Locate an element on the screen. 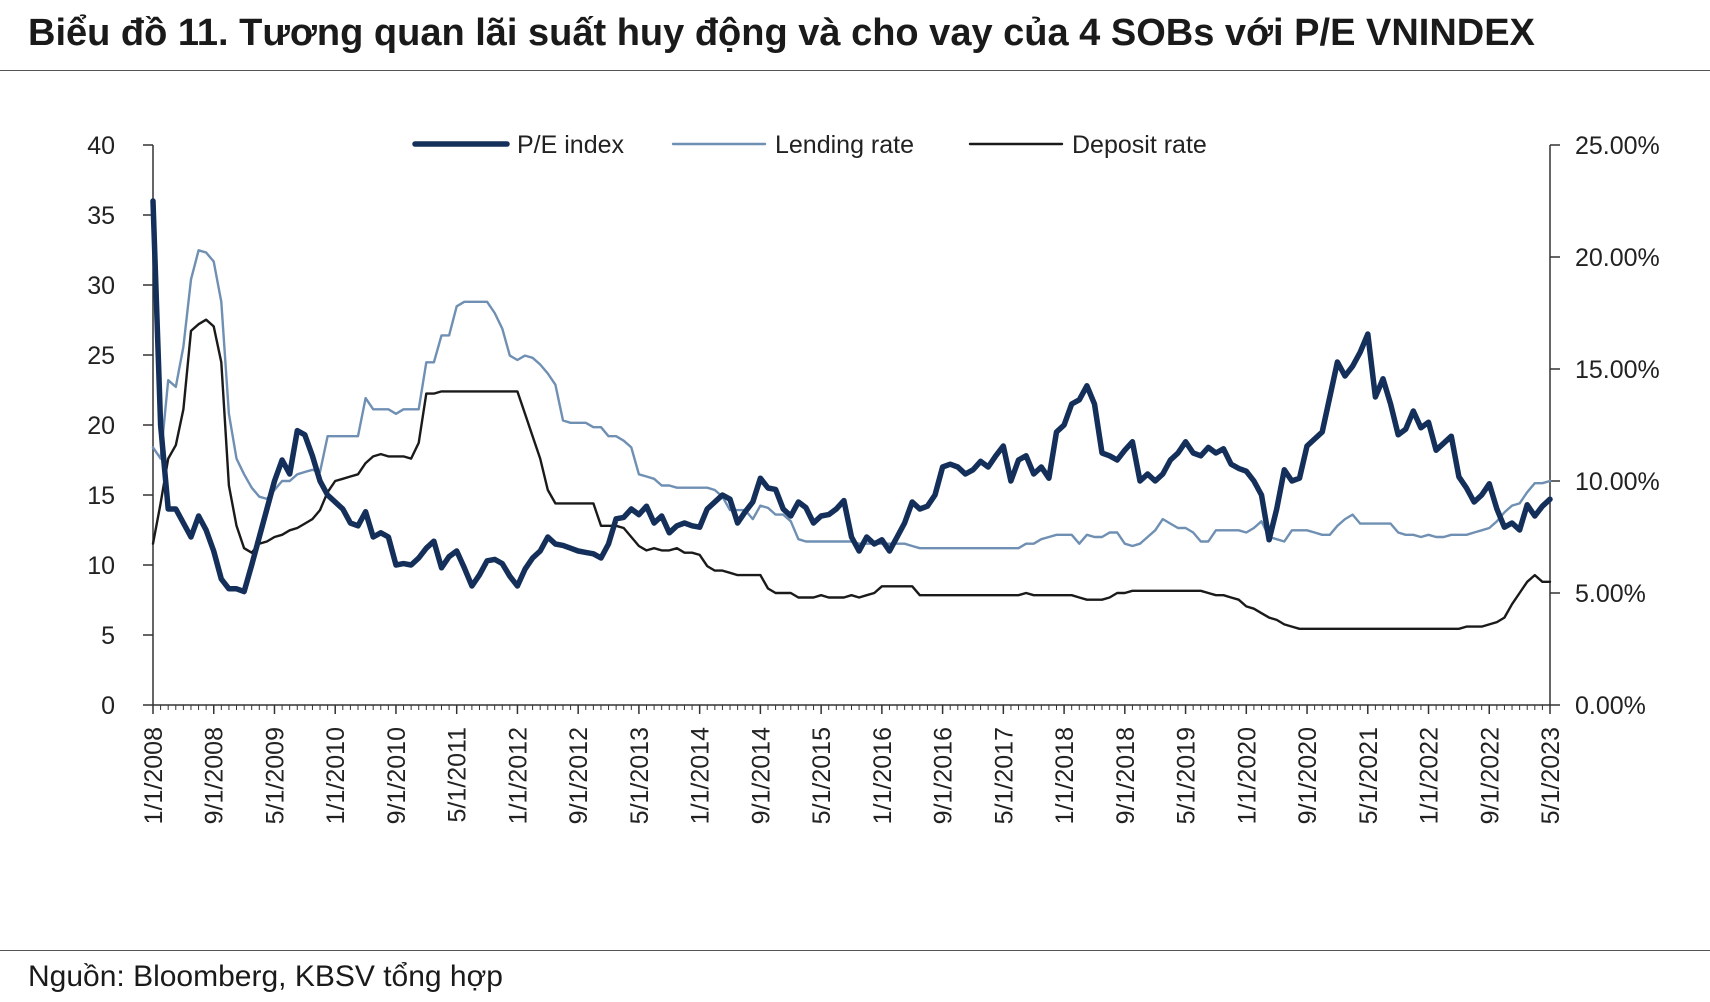  x-tick-label: 9/1/2016 is located at coordinates (944, 775).